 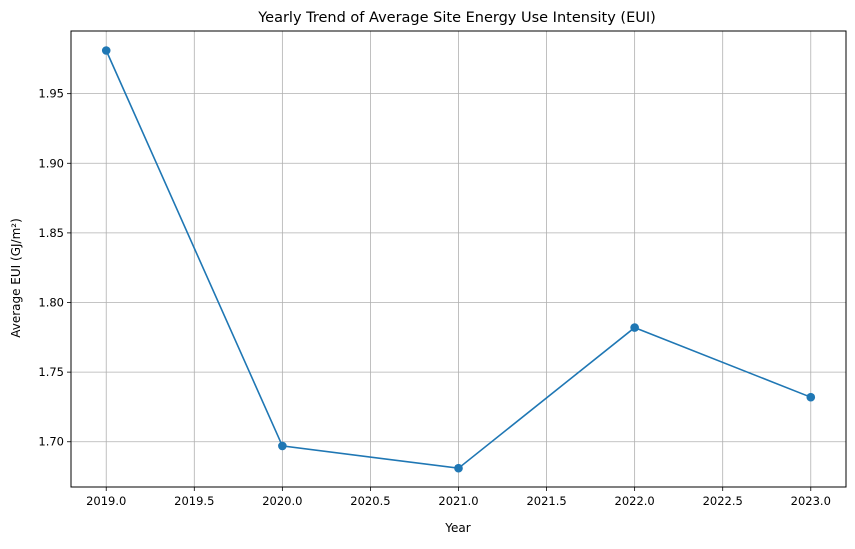 What do you see at coordinates (51, 303) in the screenshot?
I see `y-tick-label: 1.80` at bounding box center [51, 303].